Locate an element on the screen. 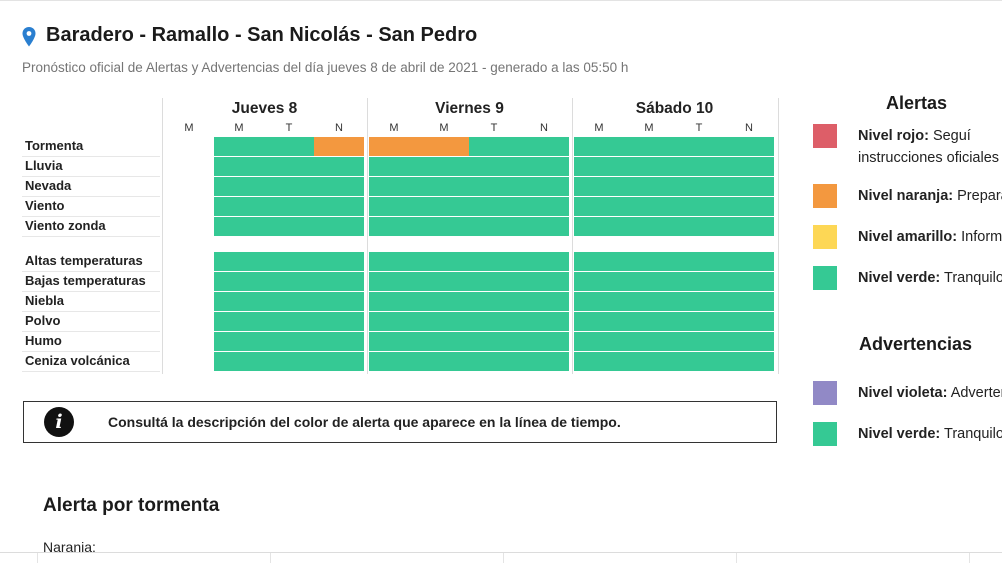 The width and height of the screenshot is (1002, 564). row-label: Tormenta is located at coordinates (54, 145).